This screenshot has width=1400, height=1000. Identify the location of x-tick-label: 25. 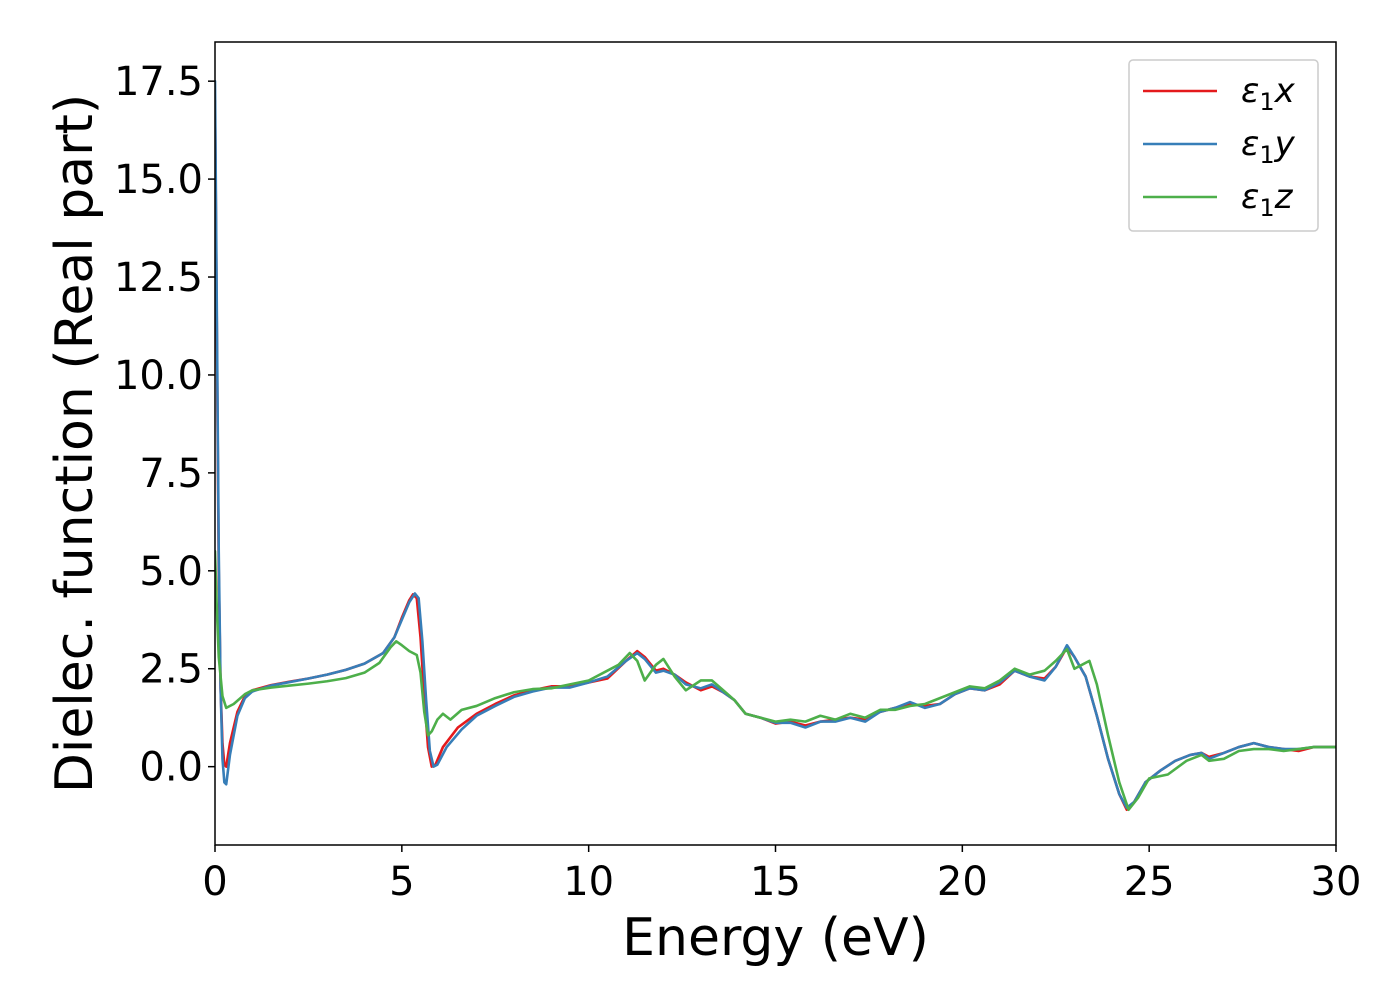
(1149, 882).